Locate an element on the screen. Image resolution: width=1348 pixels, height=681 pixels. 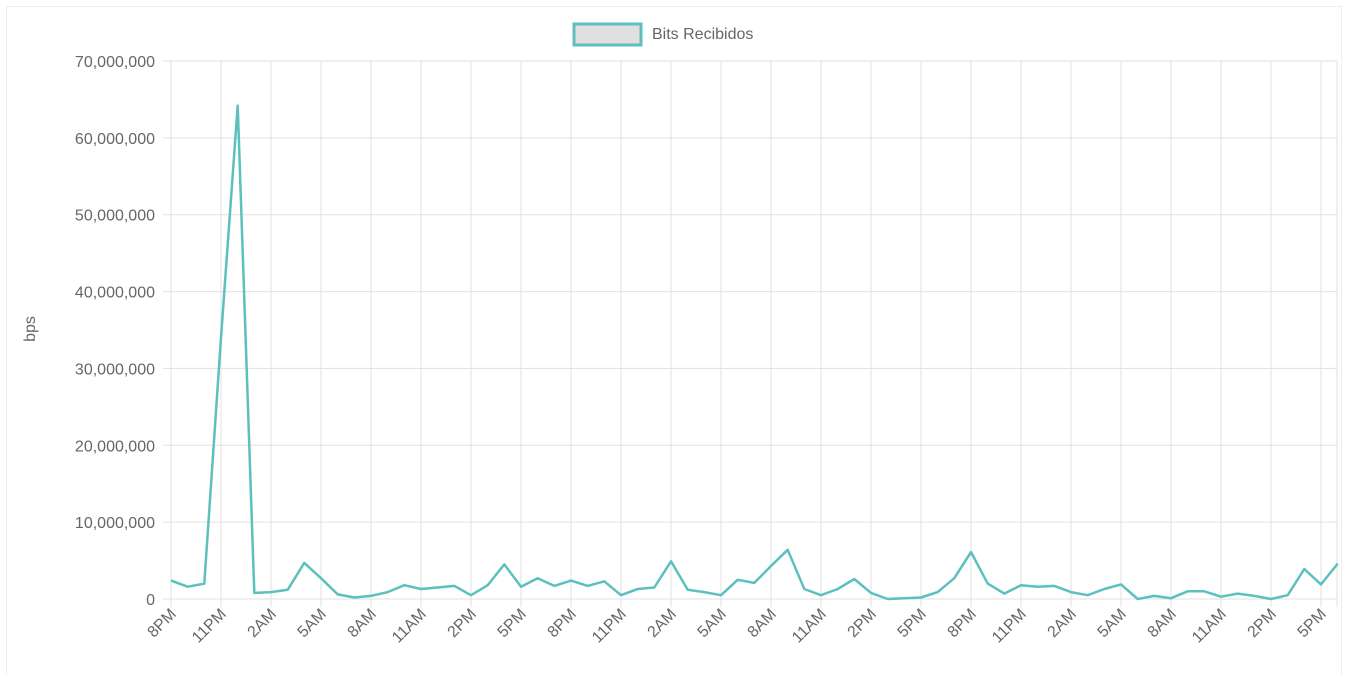
y-tick-label: 20,000,000 is located at coordinates (115, 446).